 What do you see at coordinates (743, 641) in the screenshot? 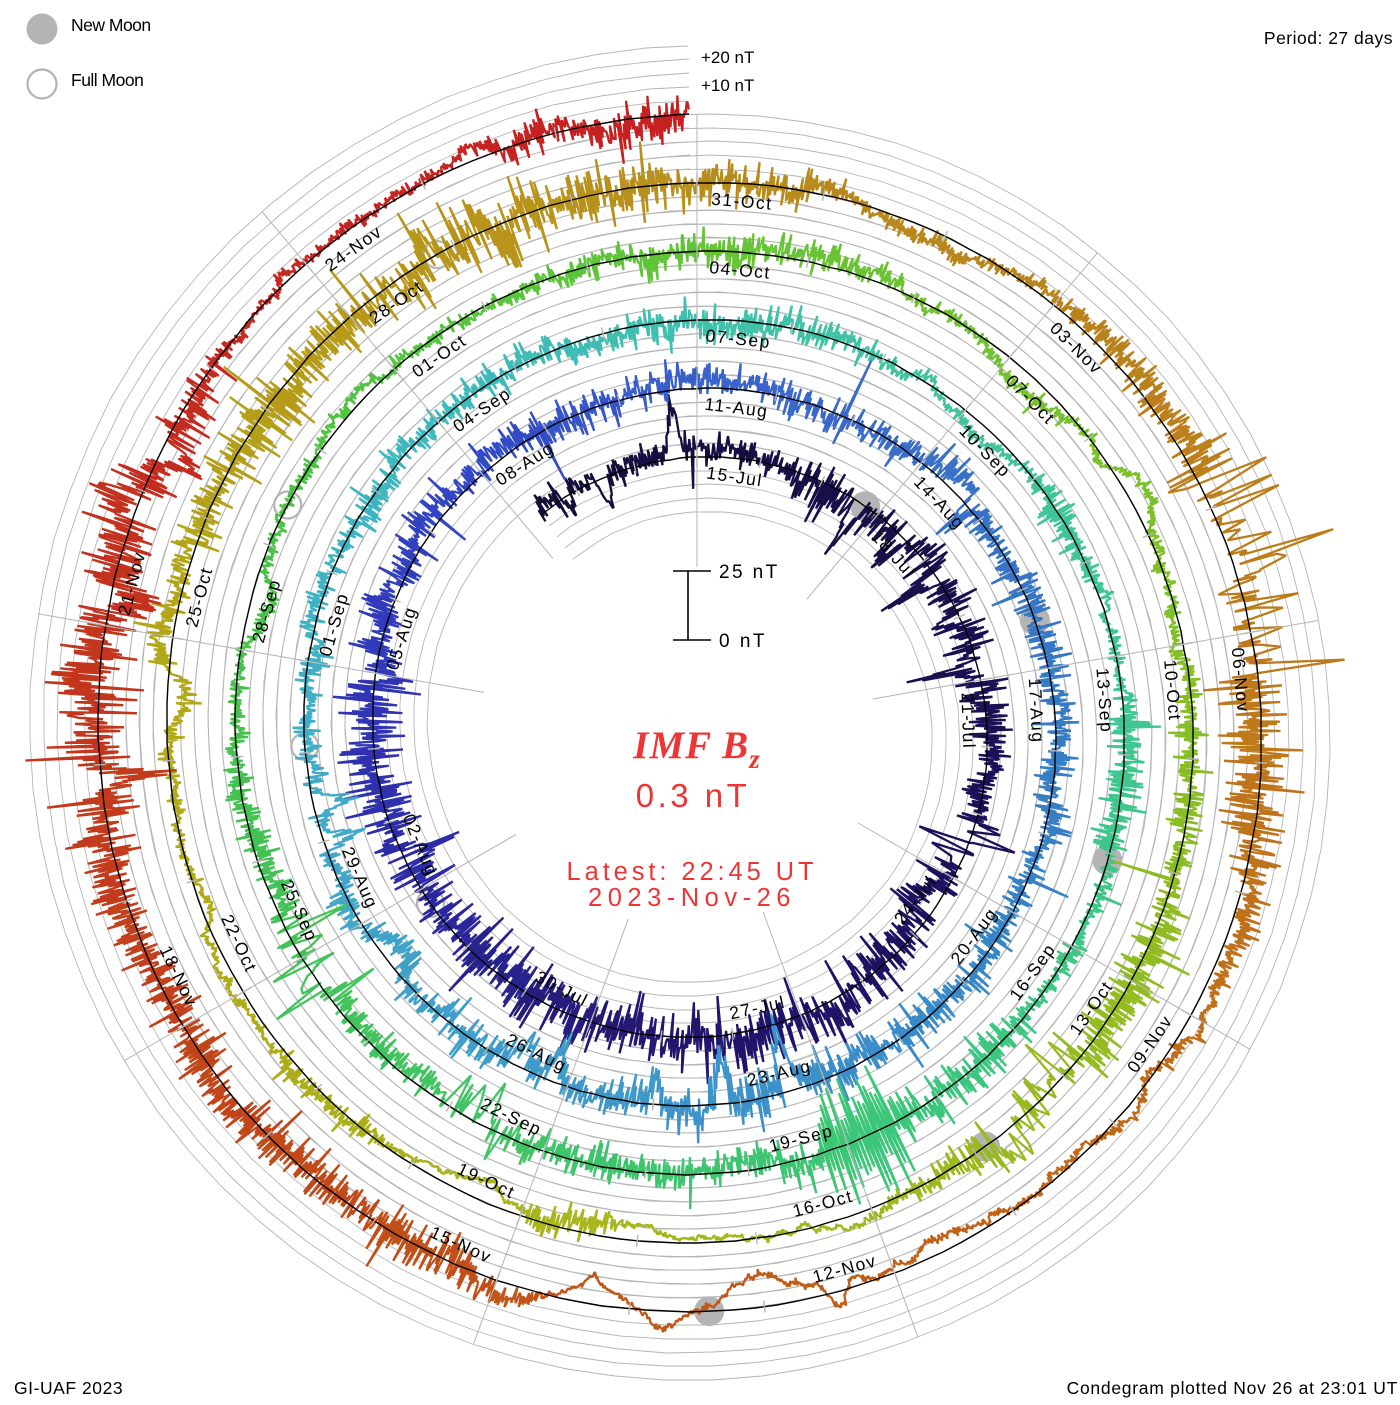
I see `svg-text: 0 nT` at bounding box center [743, 641].